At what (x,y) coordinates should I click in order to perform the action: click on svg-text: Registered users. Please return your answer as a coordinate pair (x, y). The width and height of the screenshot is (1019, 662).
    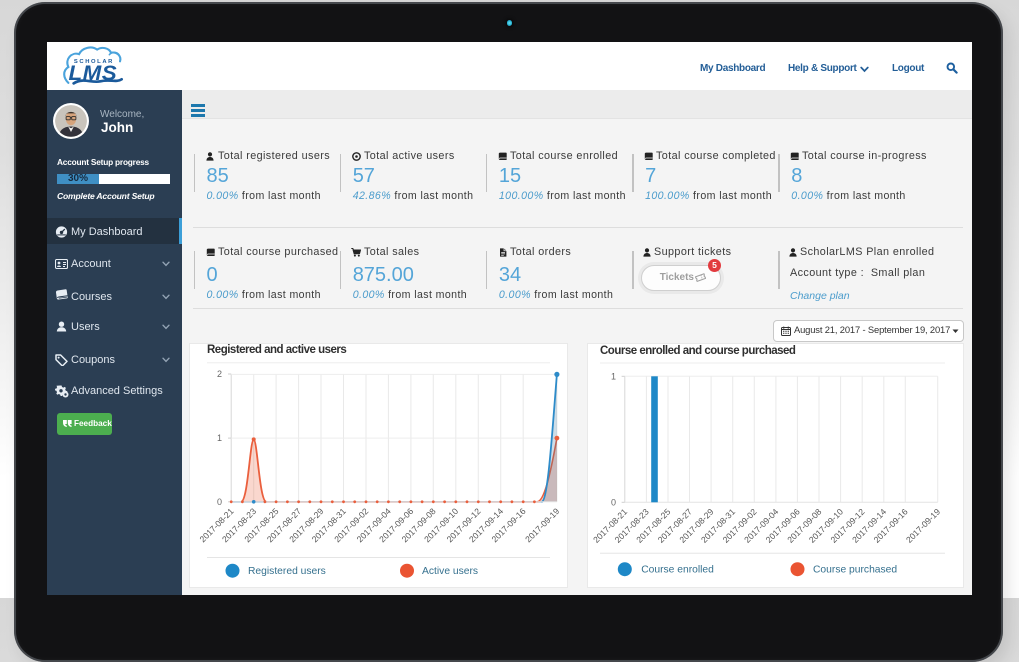
    Looking at the image, I should click on (287, 571).